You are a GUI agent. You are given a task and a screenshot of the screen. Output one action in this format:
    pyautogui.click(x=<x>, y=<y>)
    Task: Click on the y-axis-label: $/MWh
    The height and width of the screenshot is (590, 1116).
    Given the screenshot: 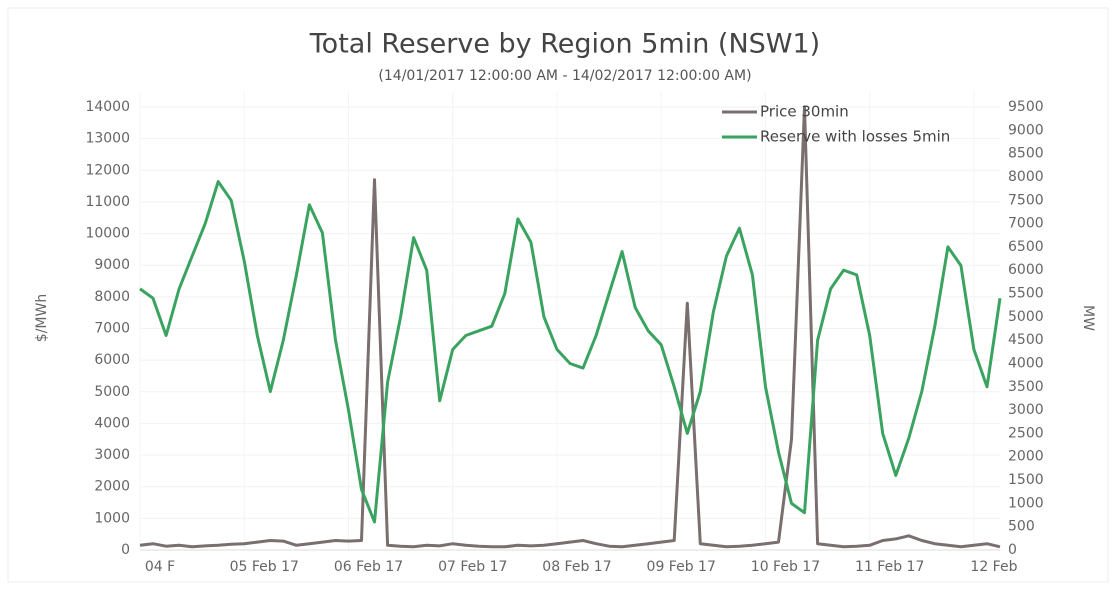 What is the action you would take?
    pyautogui.click(x=42, y=318)
    